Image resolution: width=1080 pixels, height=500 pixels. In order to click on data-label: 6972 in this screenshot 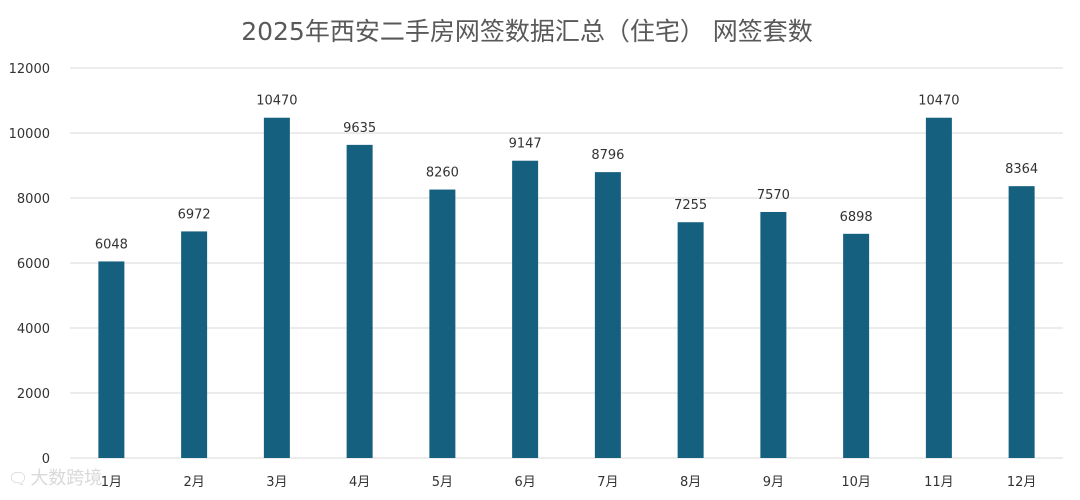, I will do `click(194, 214)`.